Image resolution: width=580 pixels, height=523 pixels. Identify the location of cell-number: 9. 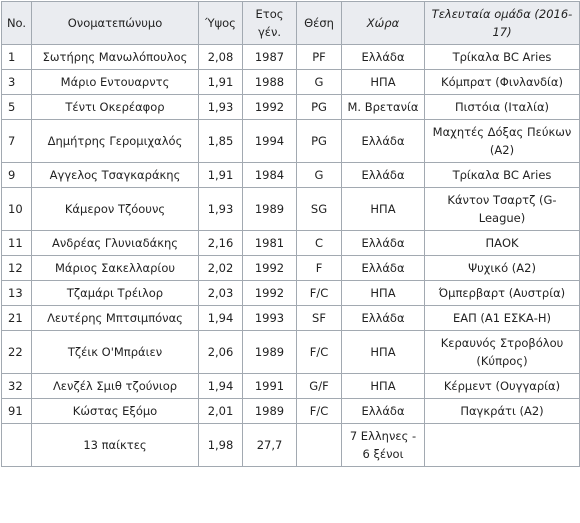
(16, 175).